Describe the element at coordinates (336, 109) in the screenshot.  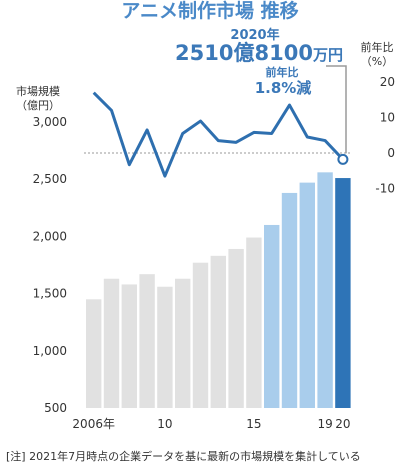
I see `callout-leader-line` at that location.